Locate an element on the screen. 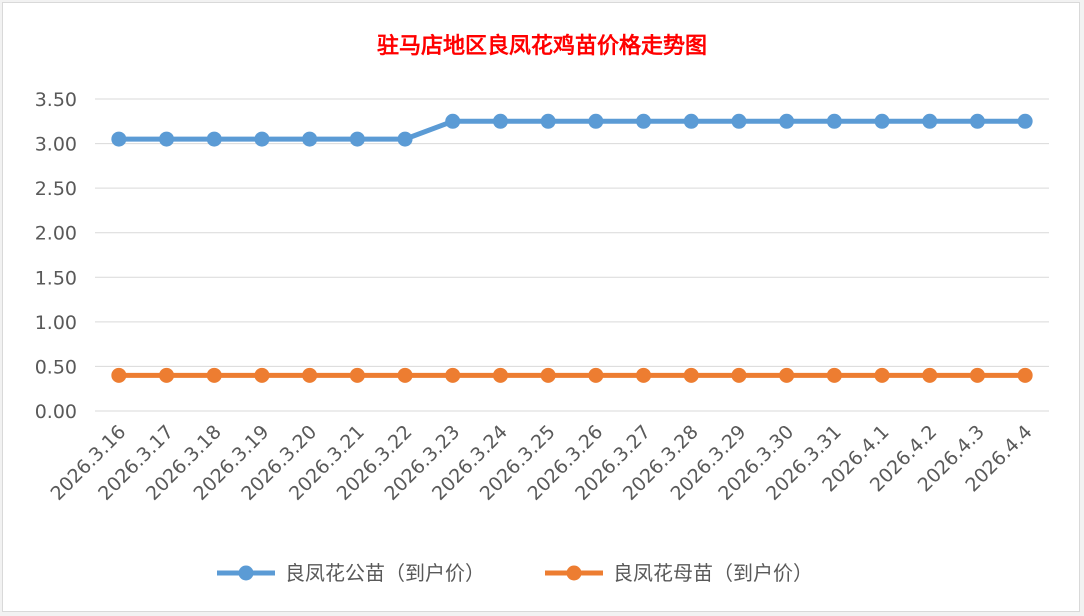  y-tick-label: 2.50 is located at coordinates (56, 189).